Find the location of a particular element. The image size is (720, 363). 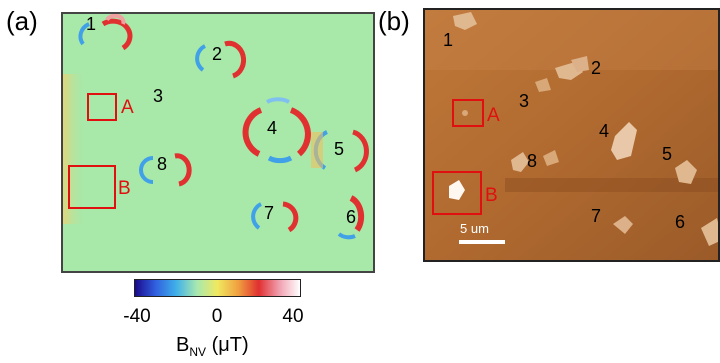

scale-bar is located at coordinates (482, 242).